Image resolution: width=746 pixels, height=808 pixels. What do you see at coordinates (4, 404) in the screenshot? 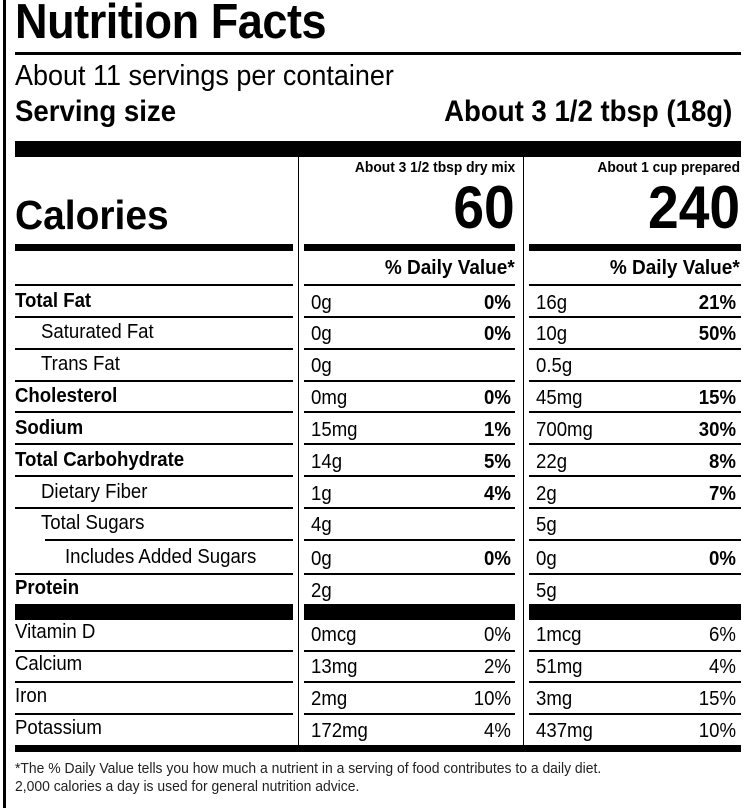
I see `label-left-border` at bounding box center [4, 404].